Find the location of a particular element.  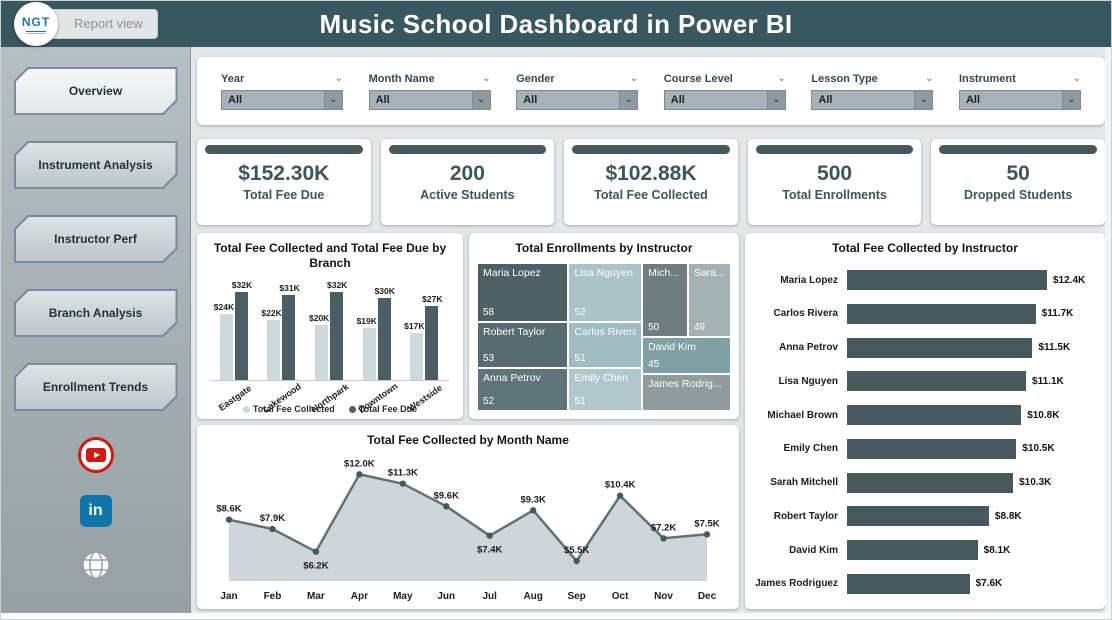

treemap-tile-anna-petrov: Anna Petrov 52 is located at coordinates (523, 389).